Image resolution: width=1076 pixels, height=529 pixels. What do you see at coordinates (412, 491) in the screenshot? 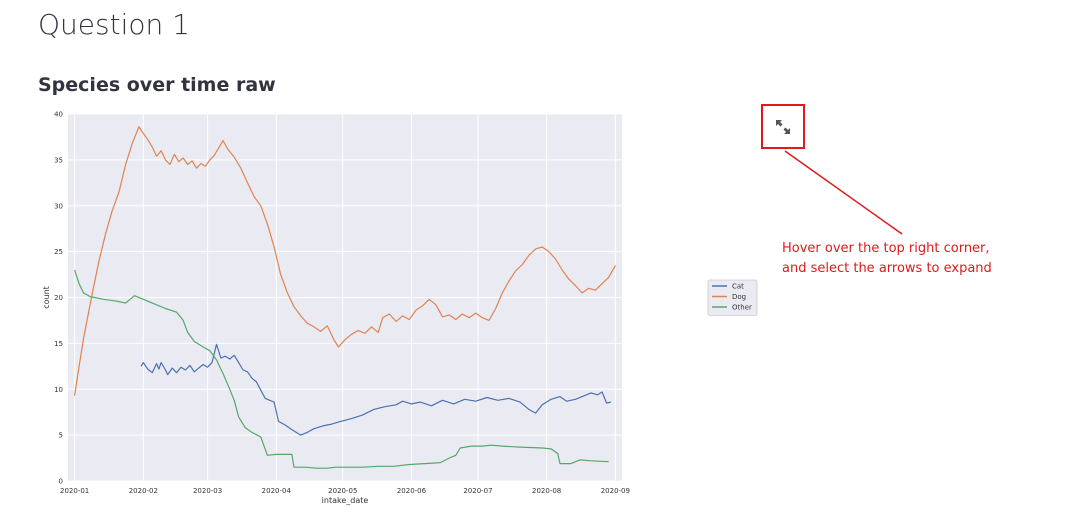
I see `x-tick-label: 2020-06` at bounding box center [412, 491].